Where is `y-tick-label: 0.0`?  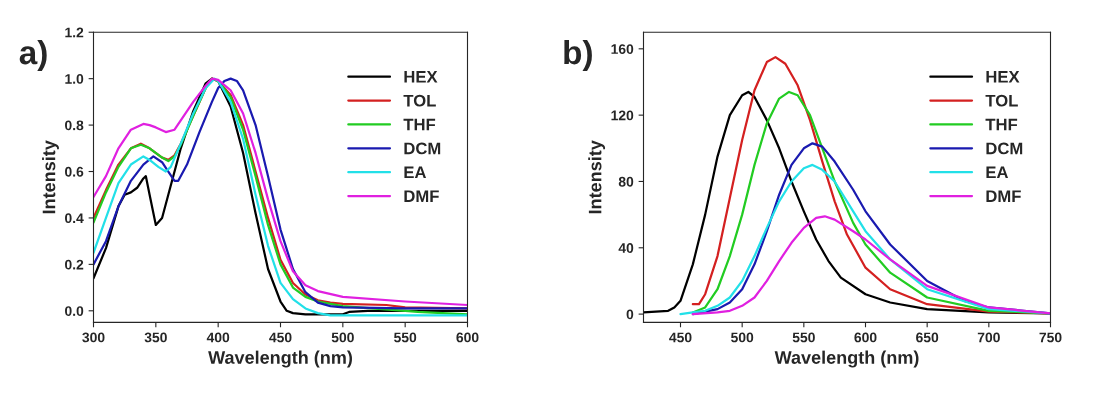
y-tick-label: 0.0 is located at coordinates (74, 311).